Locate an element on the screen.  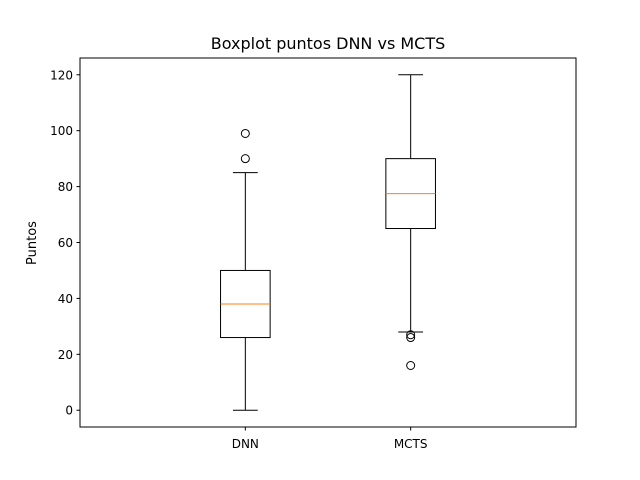
y-tick-label: 0 is located at coordinates (69, 411).